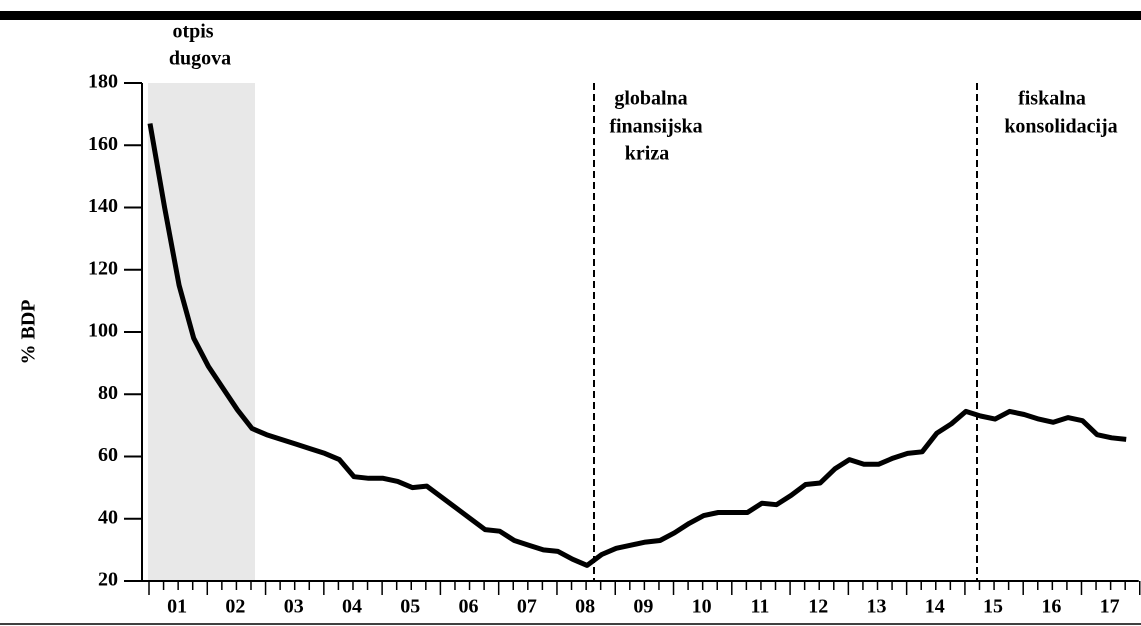 The height and width of the screenshot is (626, 1141). I want to click on x-tick-label: 14, so click(935, 607).